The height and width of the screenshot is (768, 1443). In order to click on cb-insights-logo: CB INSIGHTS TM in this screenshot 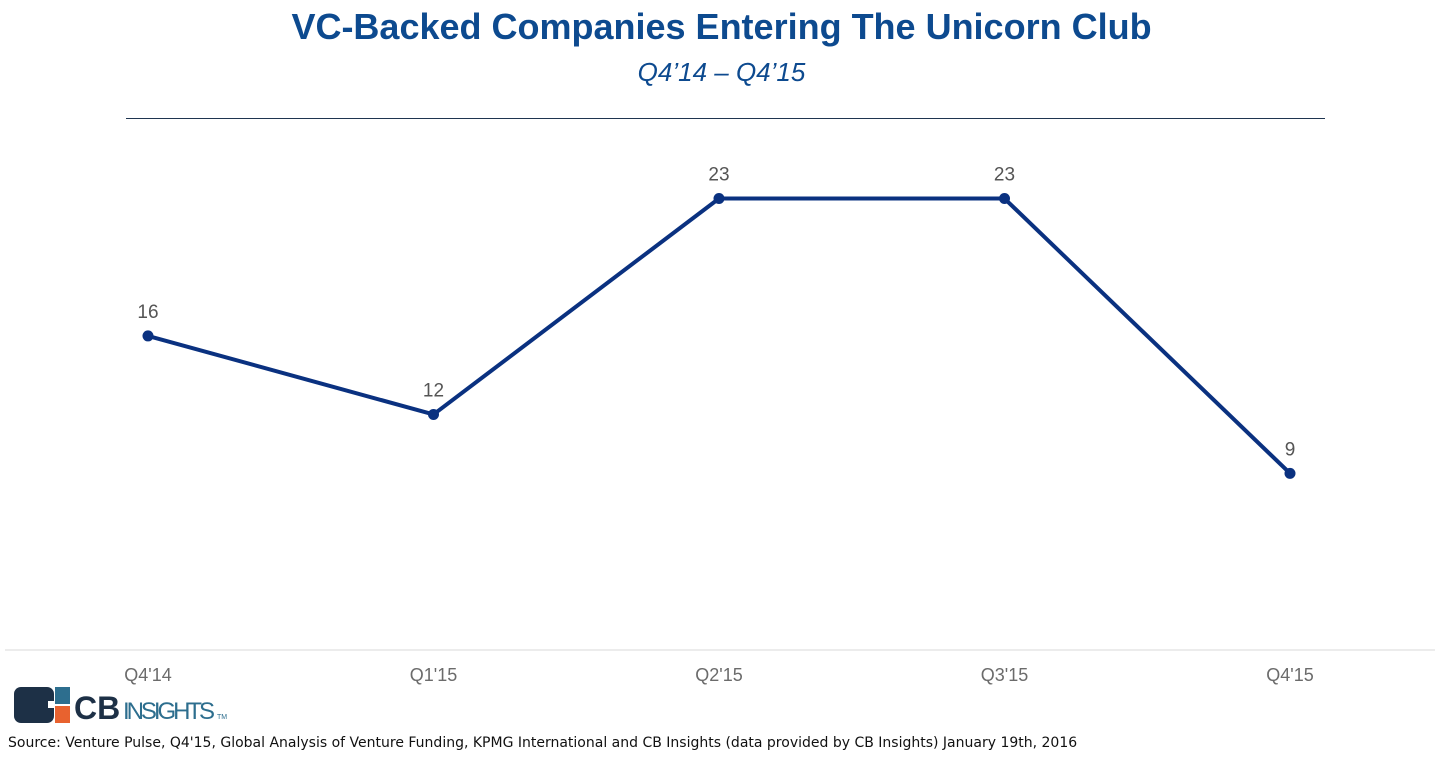, I will do `click(124, 708)`.